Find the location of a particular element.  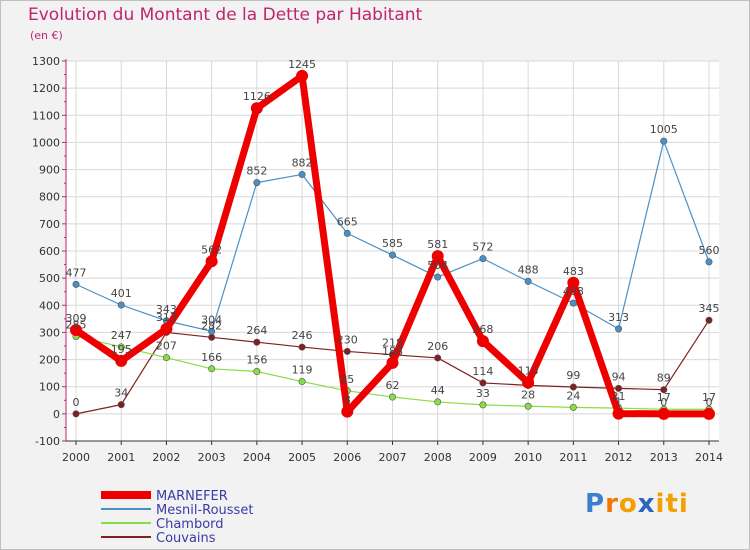

x-tick-label: 2013 is located at coordinates (664, 457).